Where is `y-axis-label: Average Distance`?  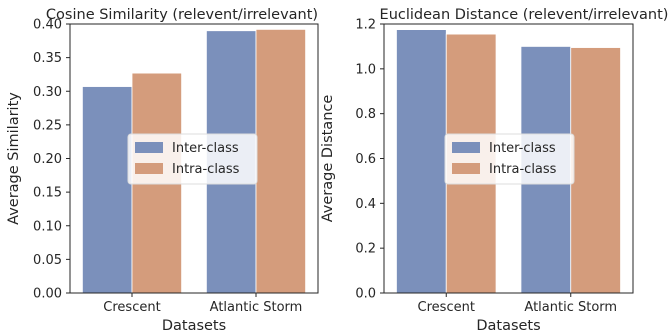 y-axis-label: Average Distance is located at coordinates (328, 159).